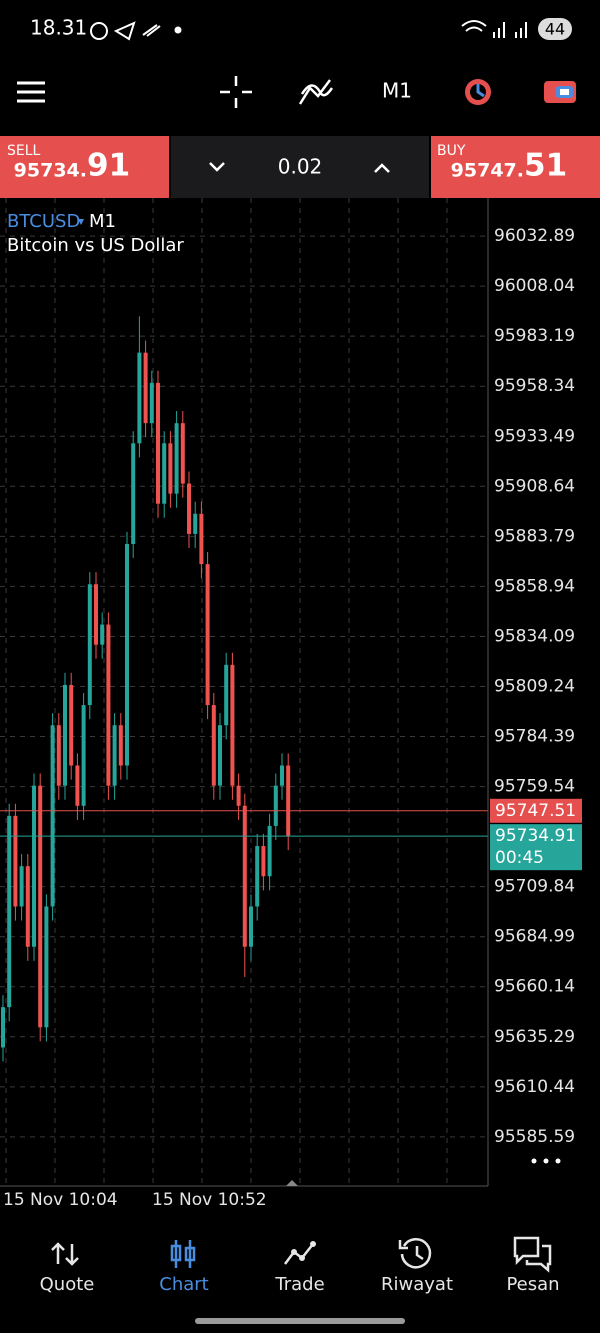  Describe the element at coordinates (299, 1284) in the screenshot. I see `nav-label: Trade` at that location.